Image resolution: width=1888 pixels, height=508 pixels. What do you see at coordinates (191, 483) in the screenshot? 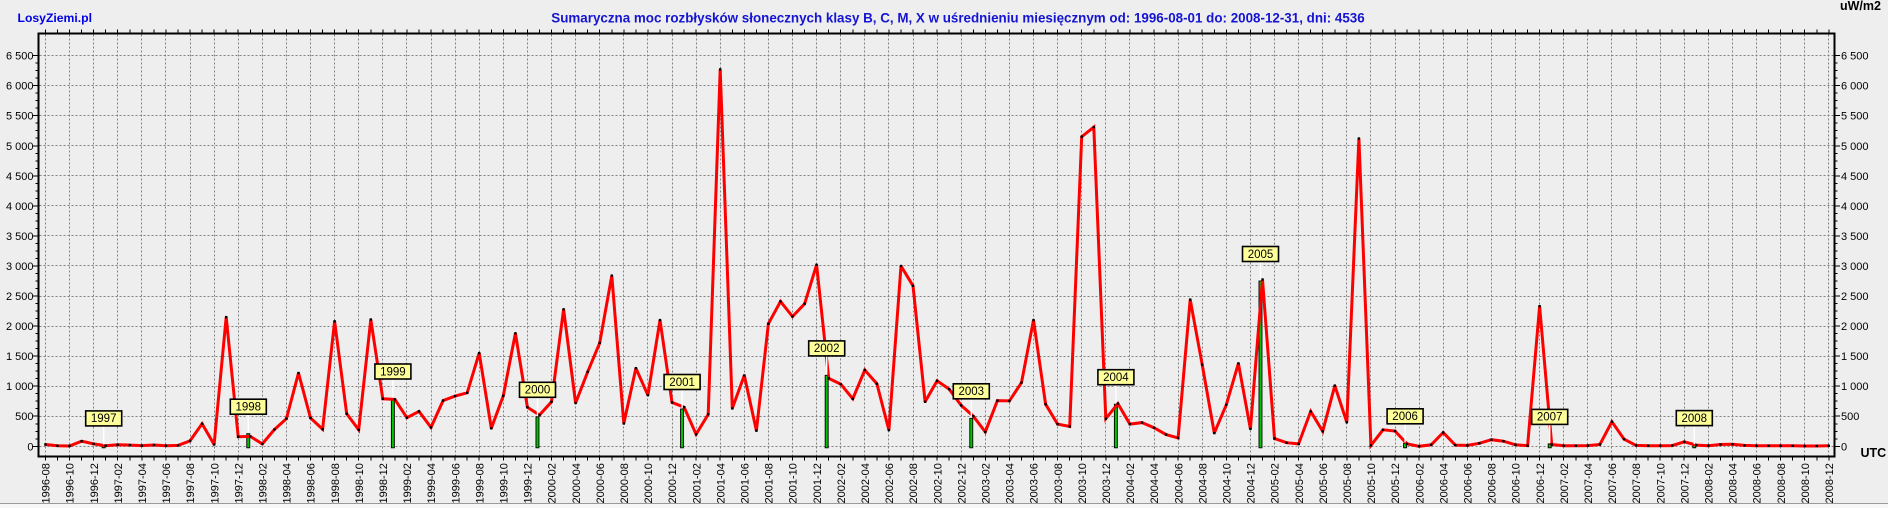
I see `svg-text: 1997-08` at bounding box center [191, 483].